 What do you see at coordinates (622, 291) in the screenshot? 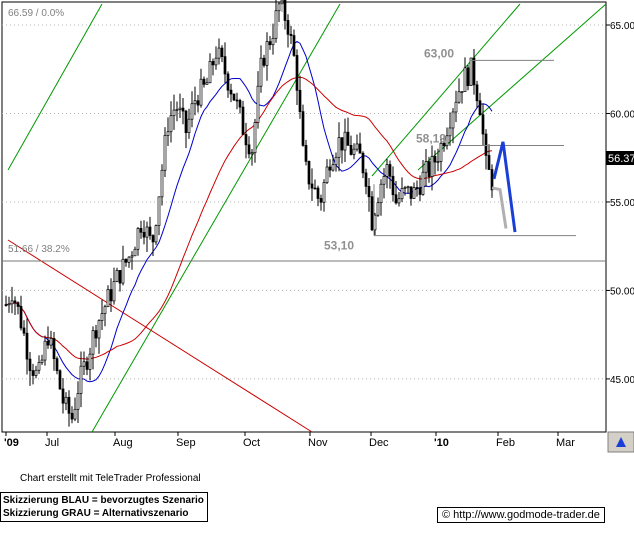
I see `y-tick-label: 50.00` at bounding box center [622, 291].